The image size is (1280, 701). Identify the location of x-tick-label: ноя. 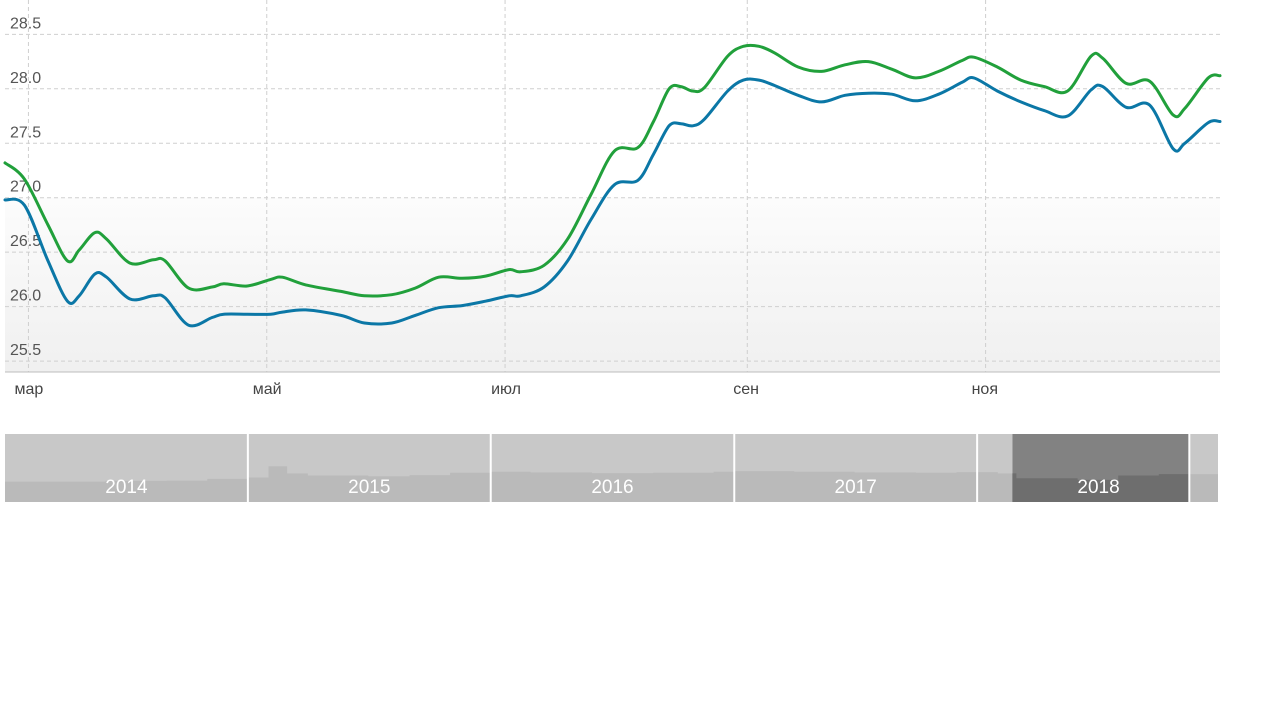
(985, 389).